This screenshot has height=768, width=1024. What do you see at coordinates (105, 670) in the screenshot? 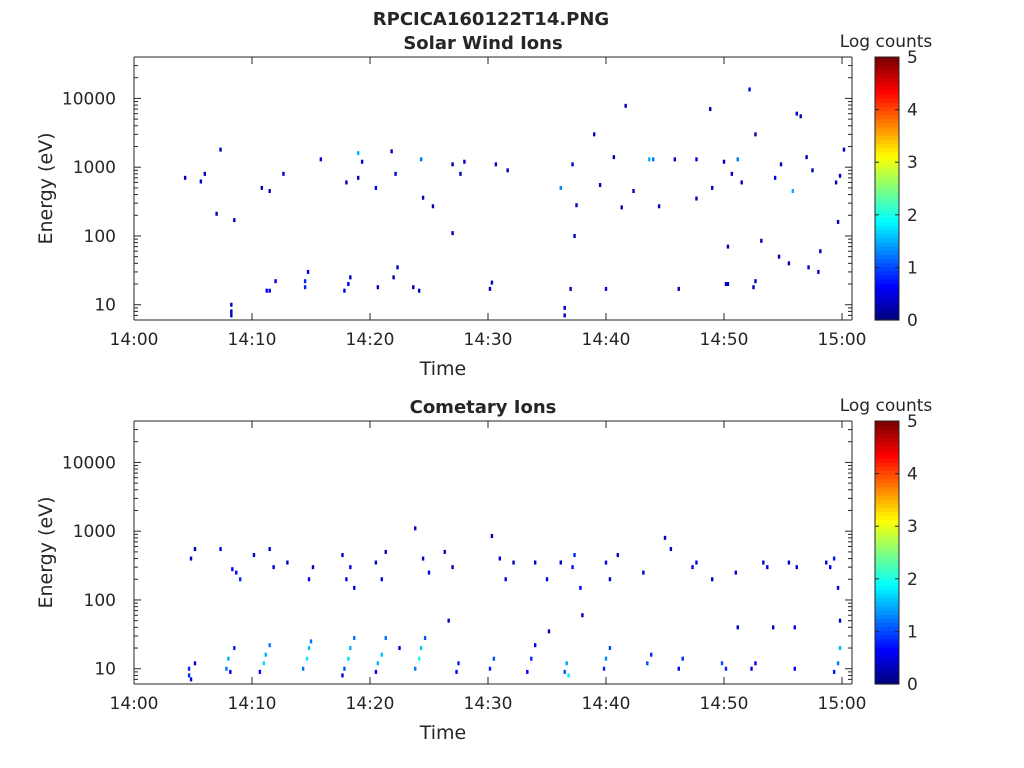
I see `y-tick-label: 10` at bounding box center [105, 670].